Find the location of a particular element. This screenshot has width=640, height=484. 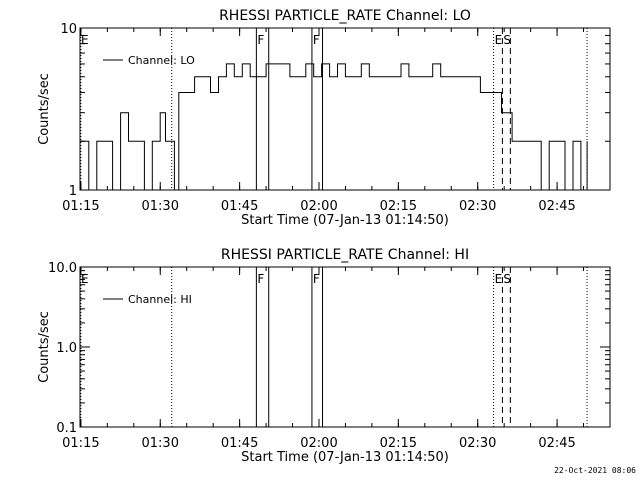

legend-label-2: Channel: HI is located at coordinates (160, 299).